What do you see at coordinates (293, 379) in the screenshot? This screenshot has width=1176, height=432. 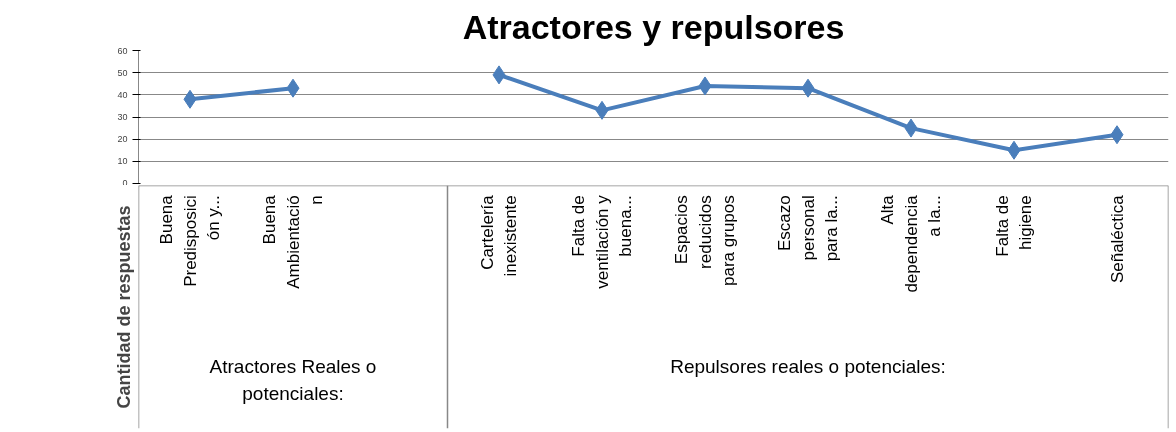 I see `text: Atractores Reales o potenciales:` at bounding box center [293, 379].